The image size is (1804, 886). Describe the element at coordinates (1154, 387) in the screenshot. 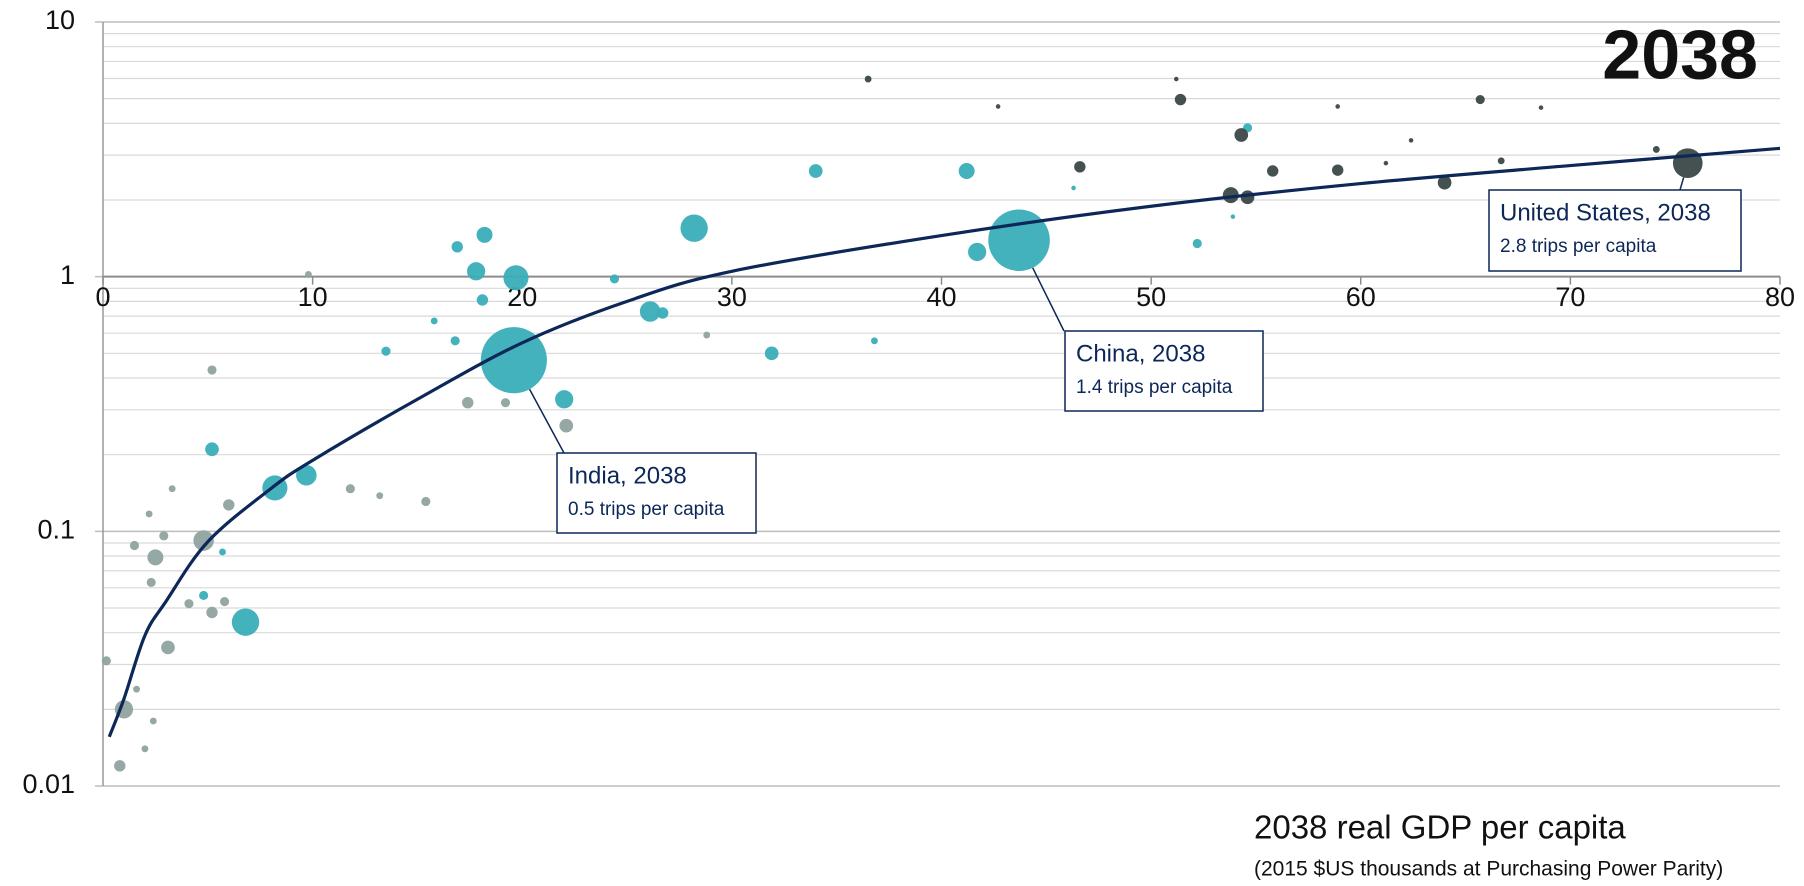

I see `callout-text: 1.4 trips per capita` at that location.